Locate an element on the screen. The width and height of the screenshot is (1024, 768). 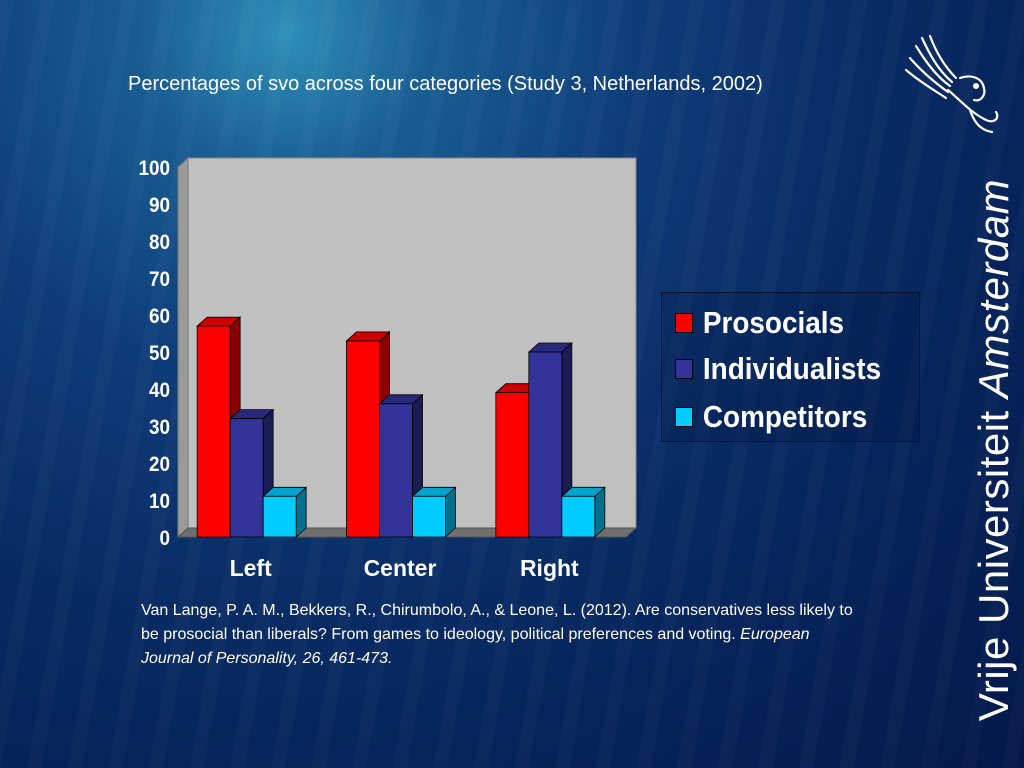
chart-side-wall is located at coordinates (183, 347).